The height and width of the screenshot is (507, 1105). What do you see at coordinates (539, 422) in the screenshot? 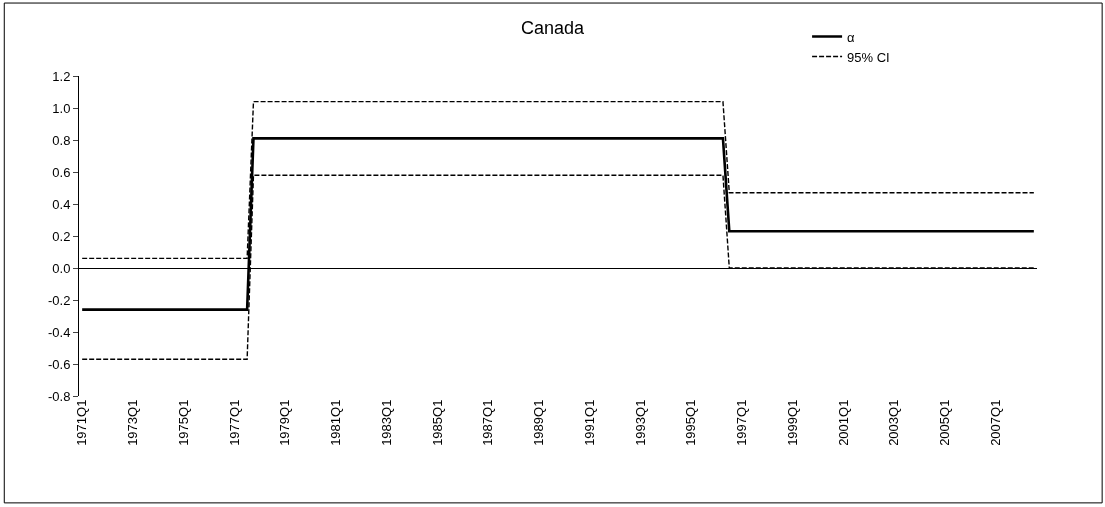
I see `x-tick-label: 1989Q1` at bounding box center [539, 422].